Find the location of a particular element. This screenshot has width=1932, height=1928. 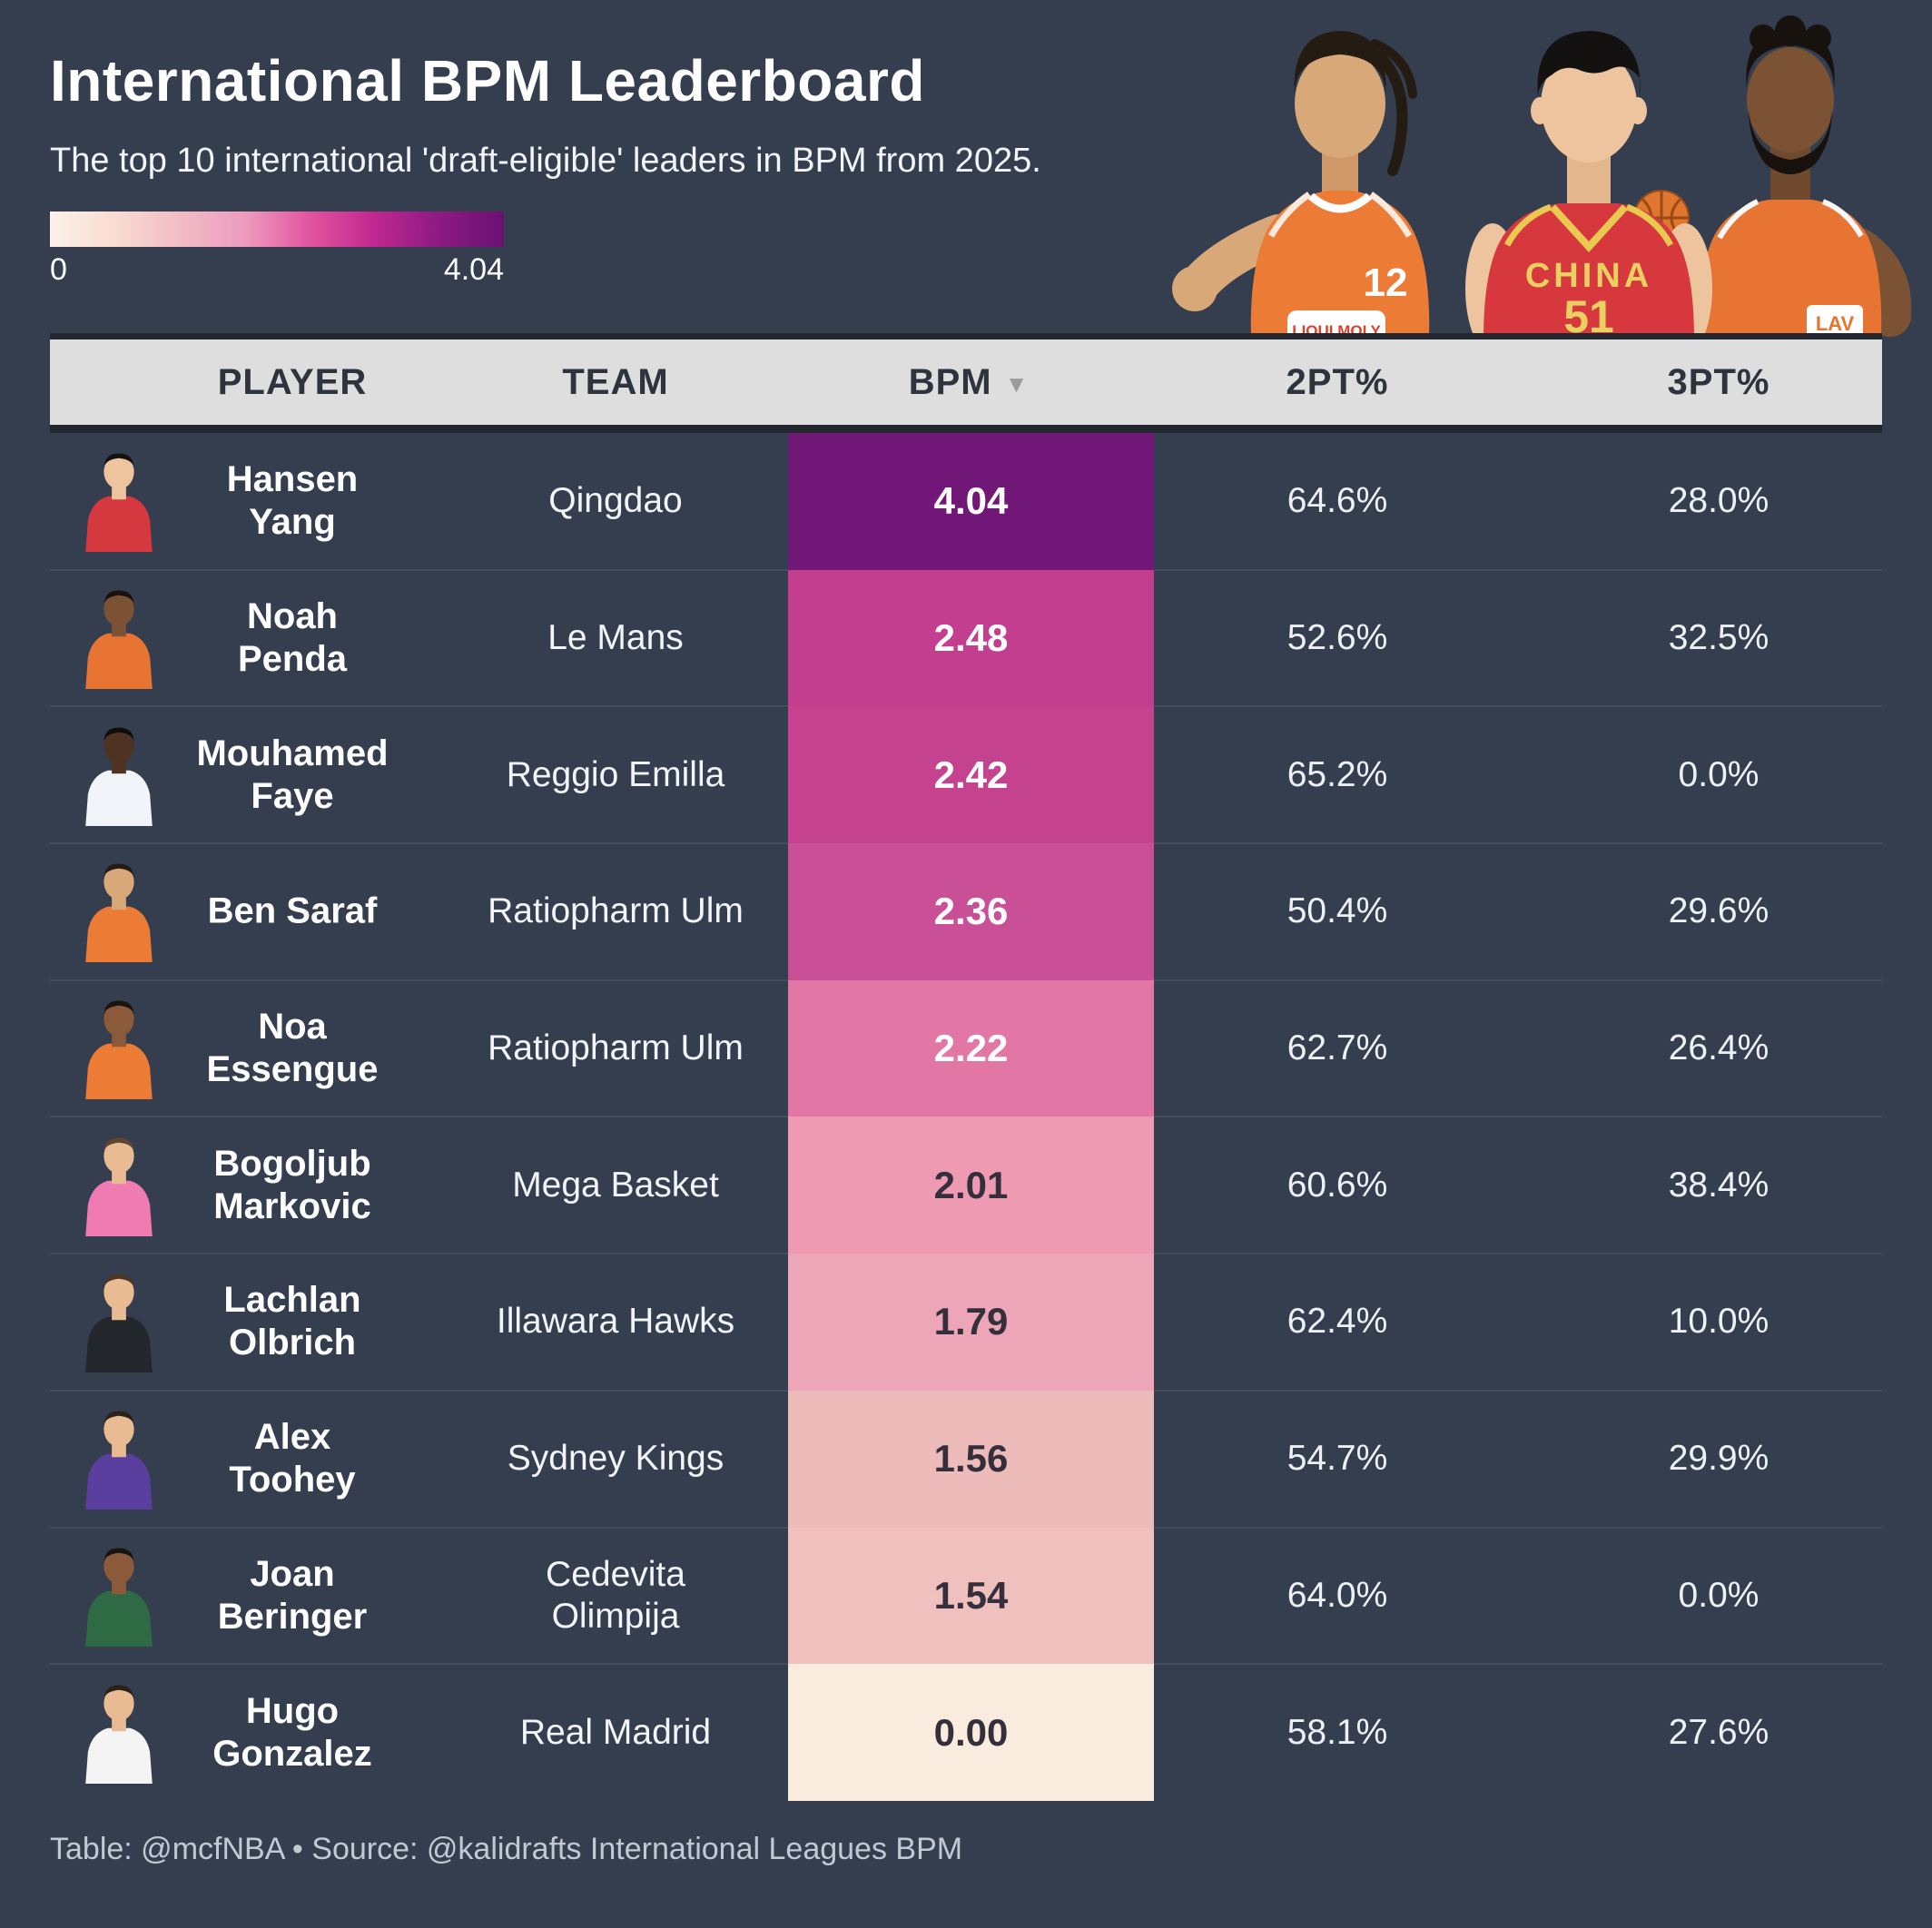

hero-player-left: 12 LIQUI MOLY is located at coordinates (1301, 190).